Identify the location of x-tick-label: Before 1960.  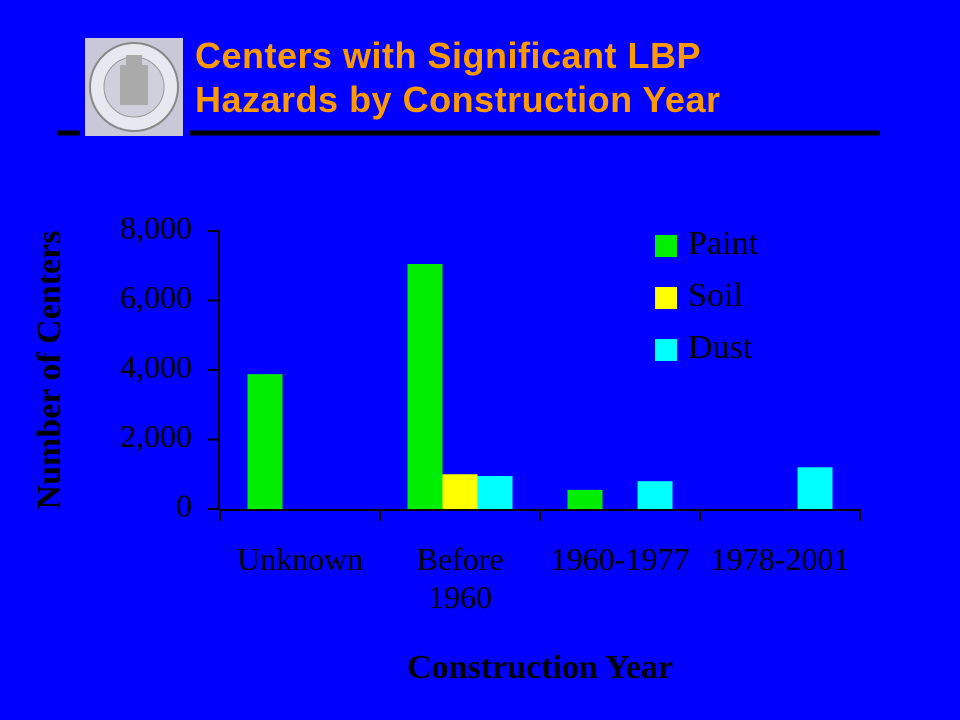
(460, 578).